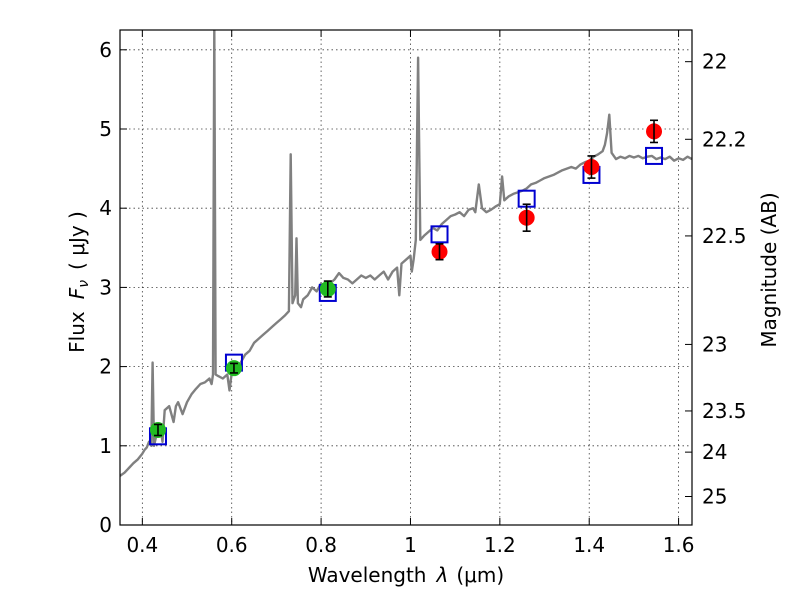  Describe the element at coordinates (500, 545) in the screenshot. I see `x-tick-label: 1.2` at that location.